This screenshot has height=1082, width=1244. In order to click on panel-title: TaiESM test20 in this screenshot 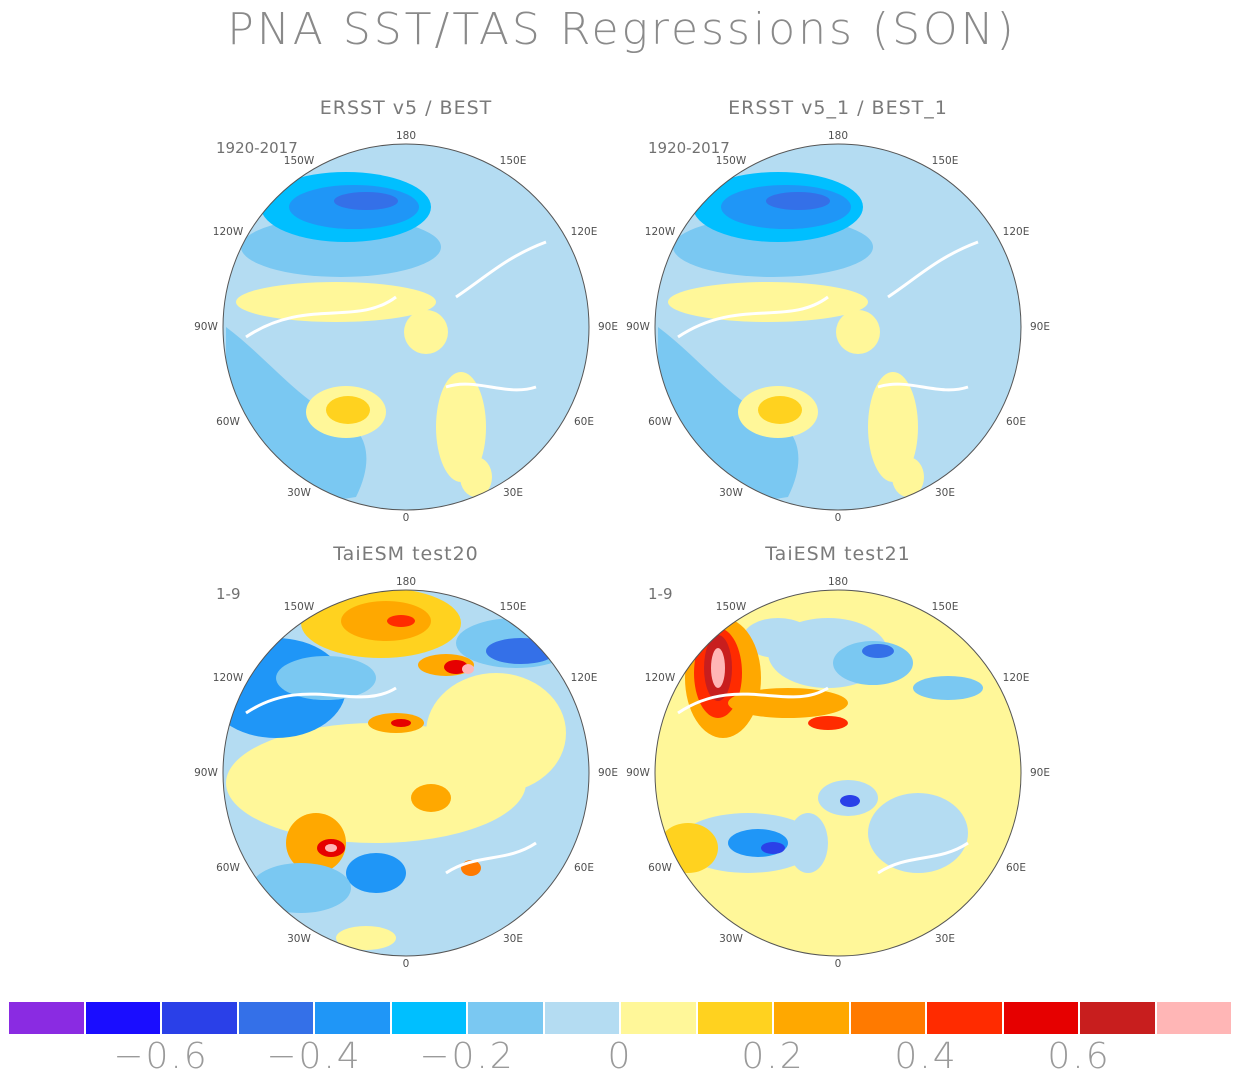, I will do `click(406, 554)`.